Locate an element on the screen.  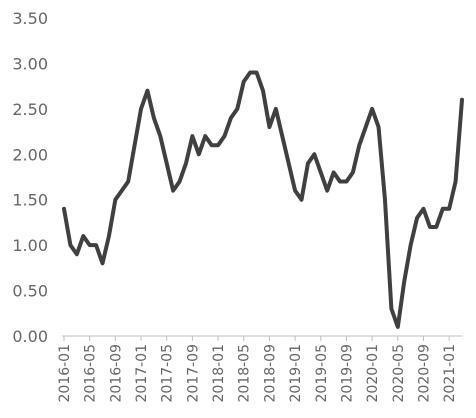
x-tick-label: 2020-05 is located at coordinates (399, 373).